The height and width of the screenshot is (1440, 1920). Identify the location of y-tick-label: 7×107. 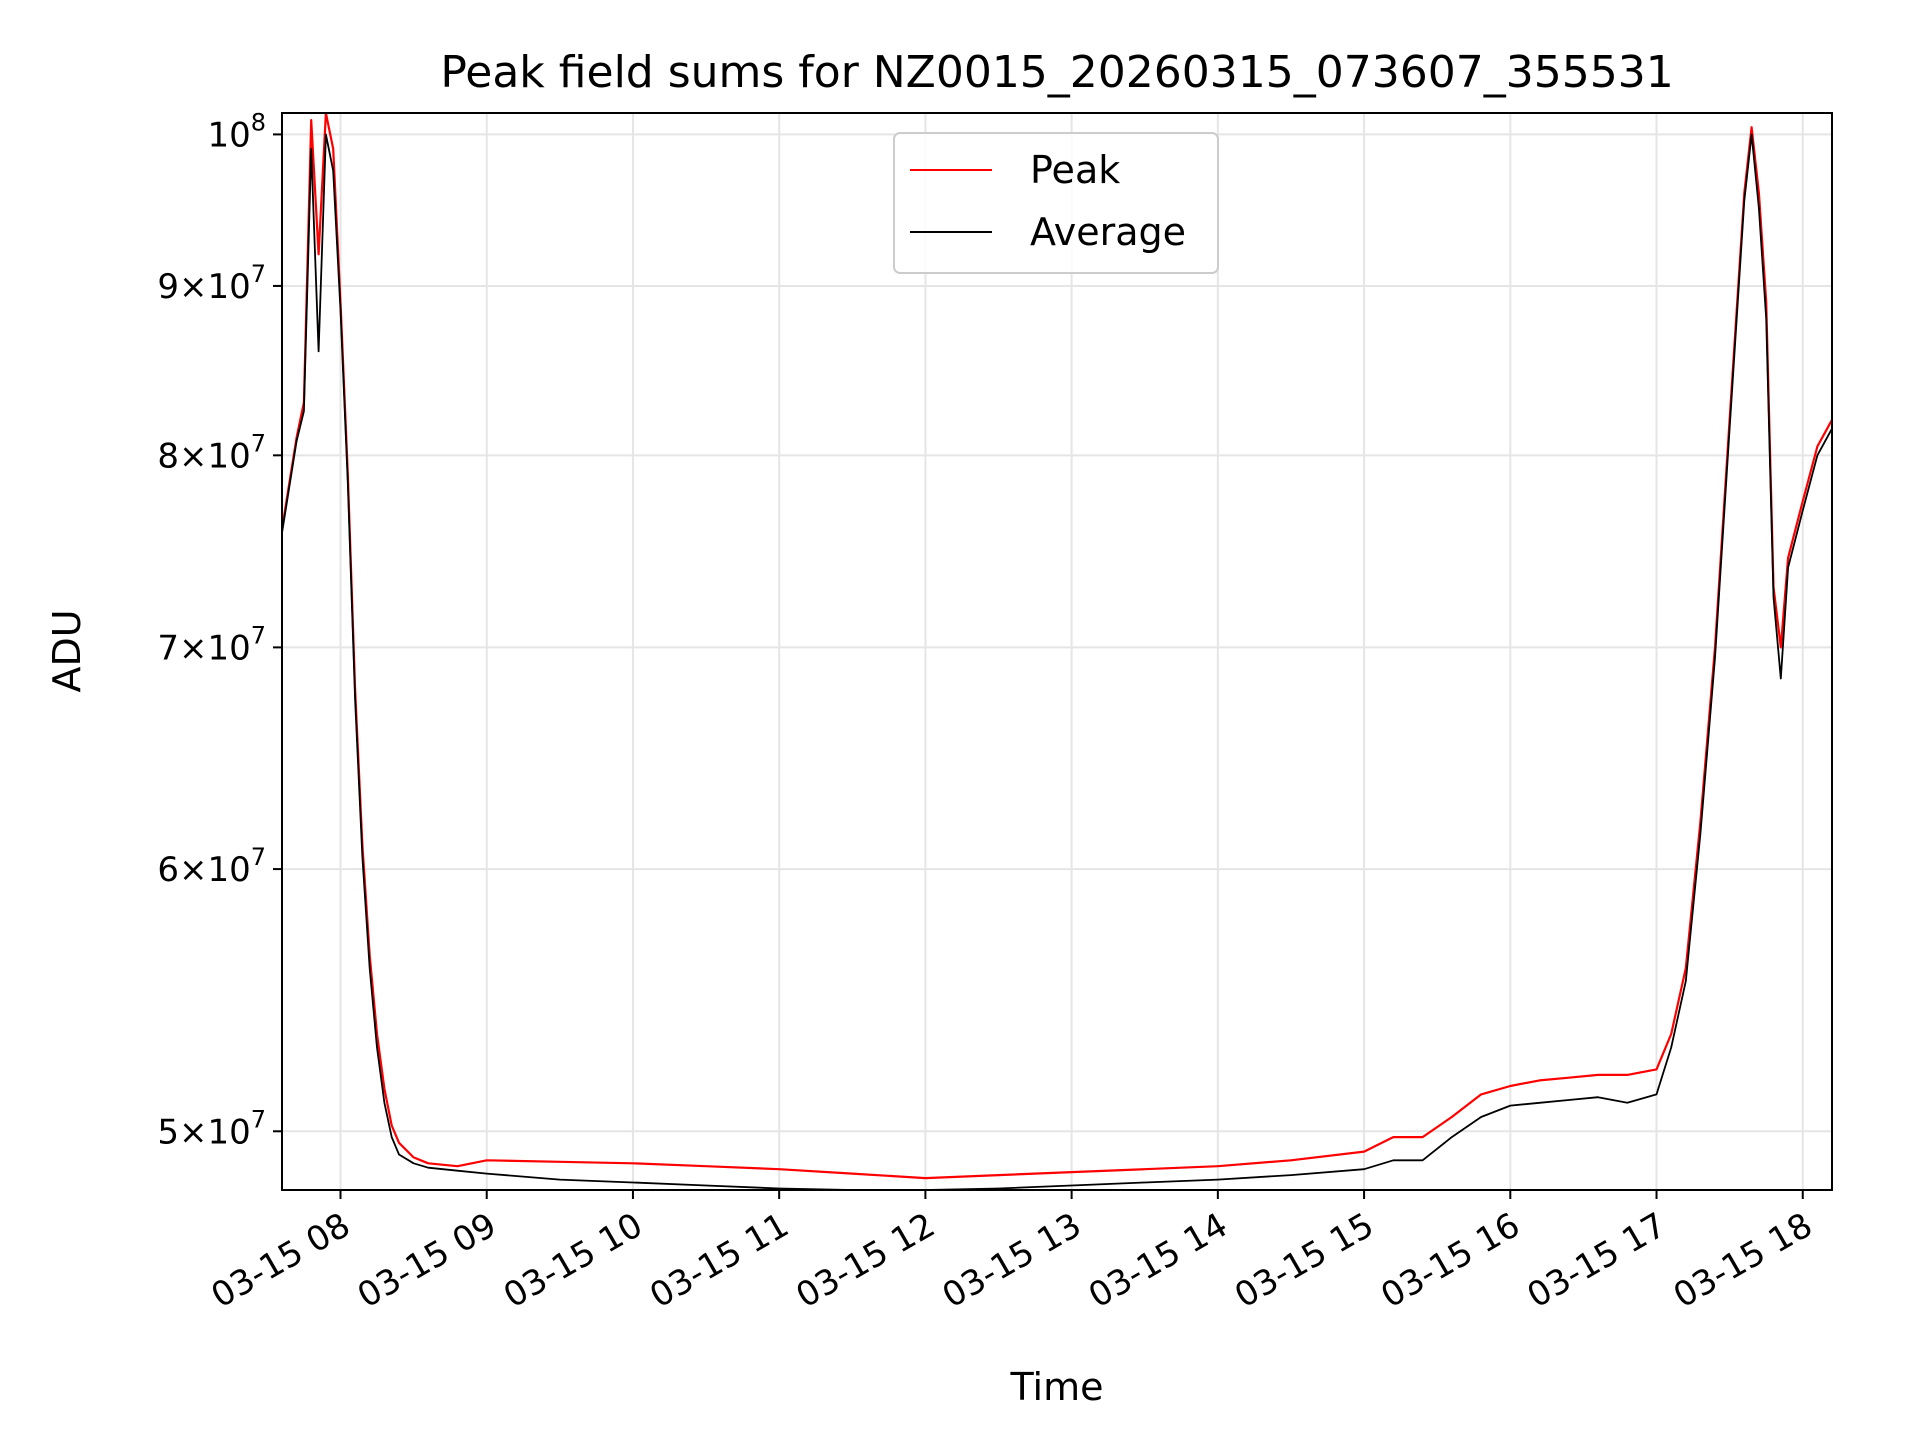
(211, 644).